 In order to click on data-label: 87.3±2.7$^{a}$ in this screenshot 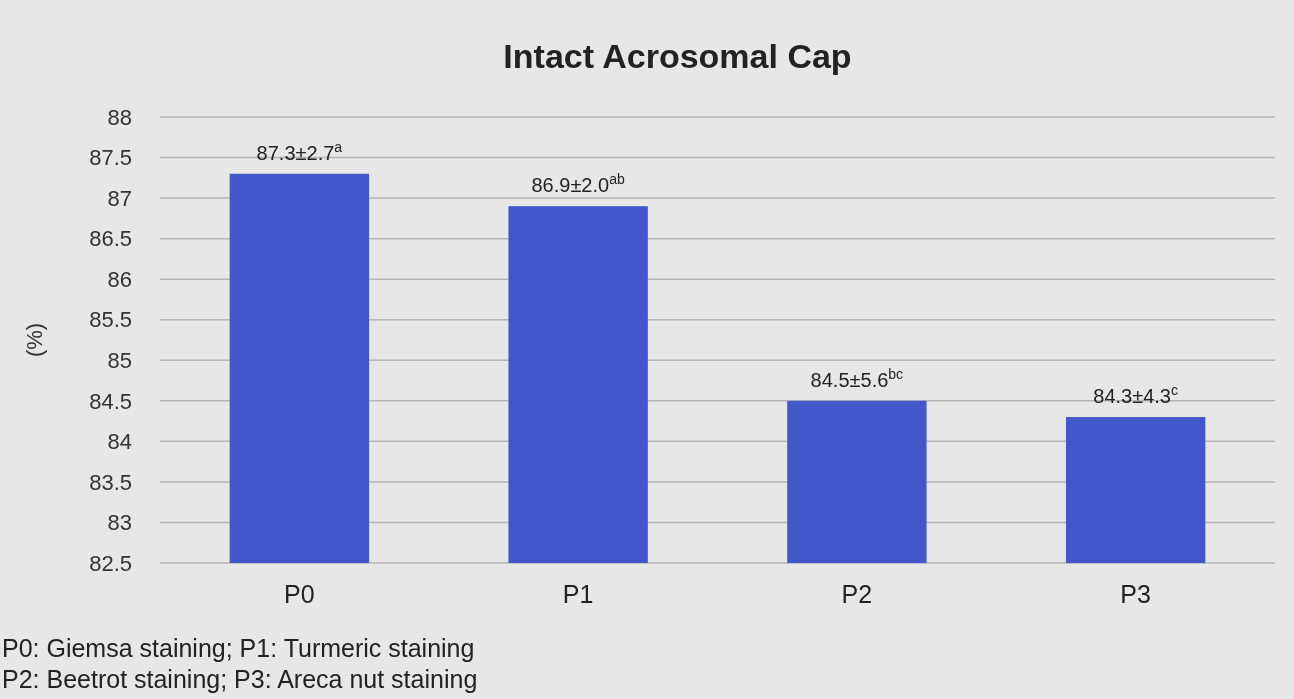, I will do `click(299, 151)`.